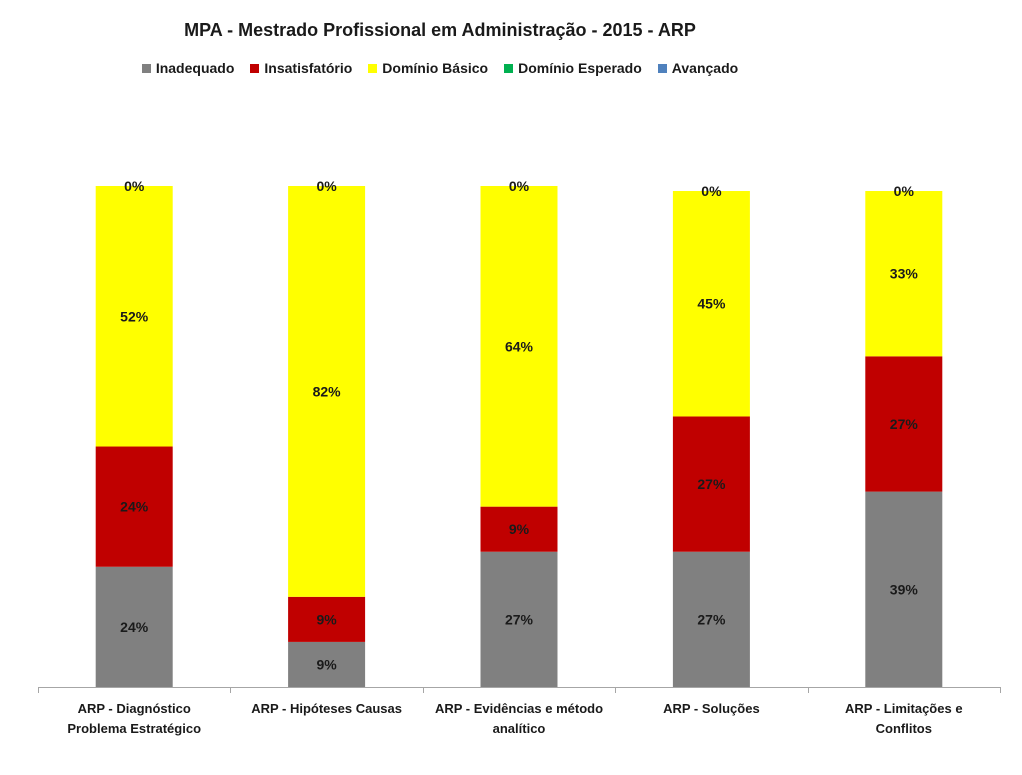 This screenshot has width=1022, height=775. I want to click on x-tick-label: ARP - Evidências e método, so click(519, 708).